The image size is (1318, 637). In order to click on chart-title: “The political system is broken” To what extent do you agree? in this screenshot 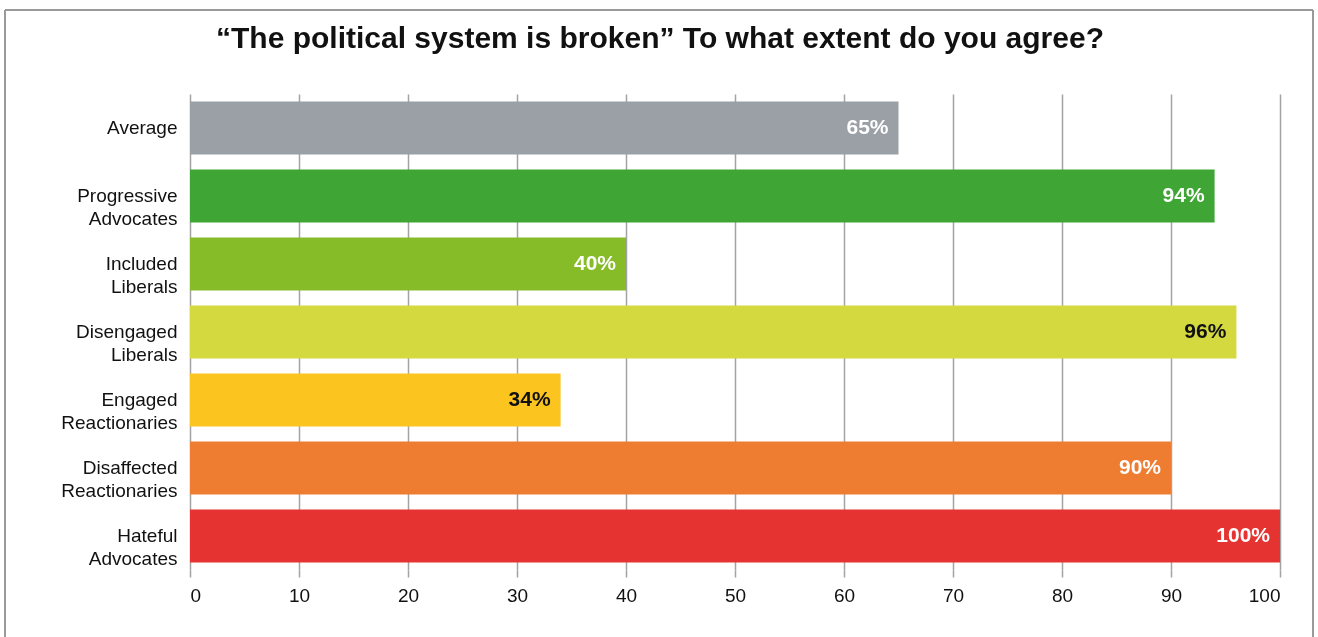, I will do `click(660, 37)`.